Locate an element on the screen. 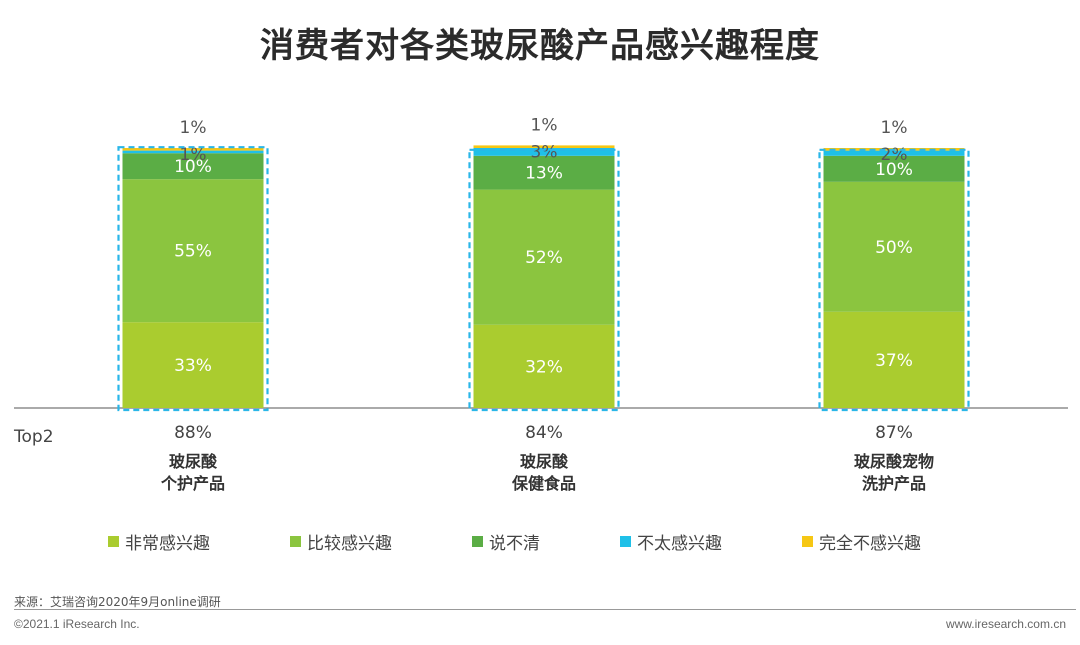 This screenshot has height=645, width=1080. category-label-2-1: 玻尿酸 is located at coordinates (544, 461).